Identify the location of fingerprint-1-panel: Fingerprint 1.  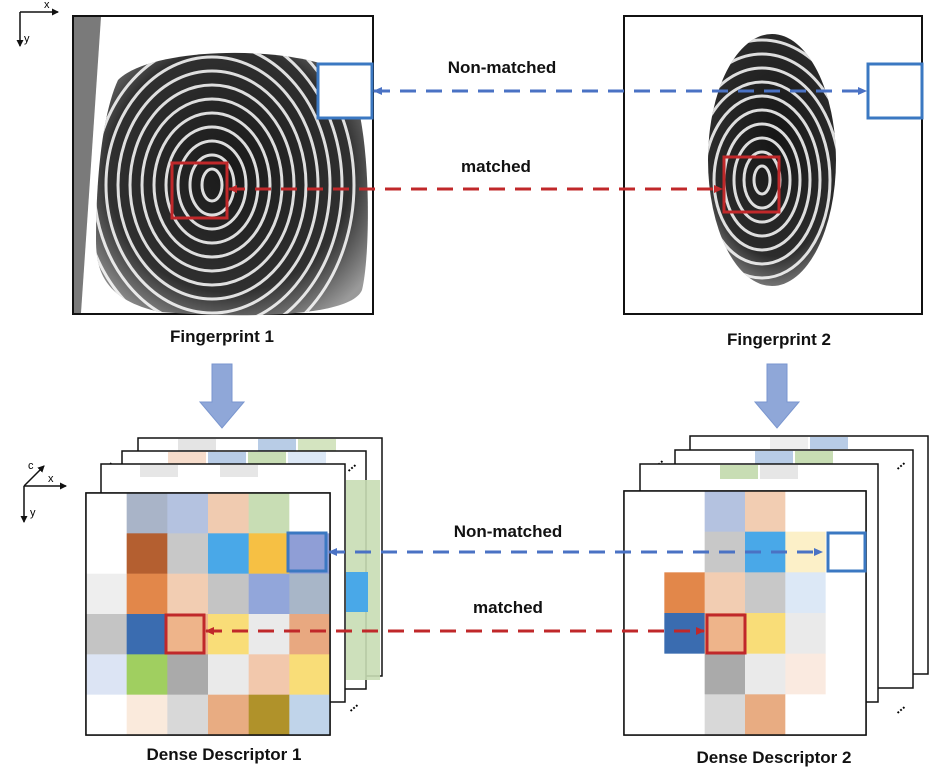
(223, 180).